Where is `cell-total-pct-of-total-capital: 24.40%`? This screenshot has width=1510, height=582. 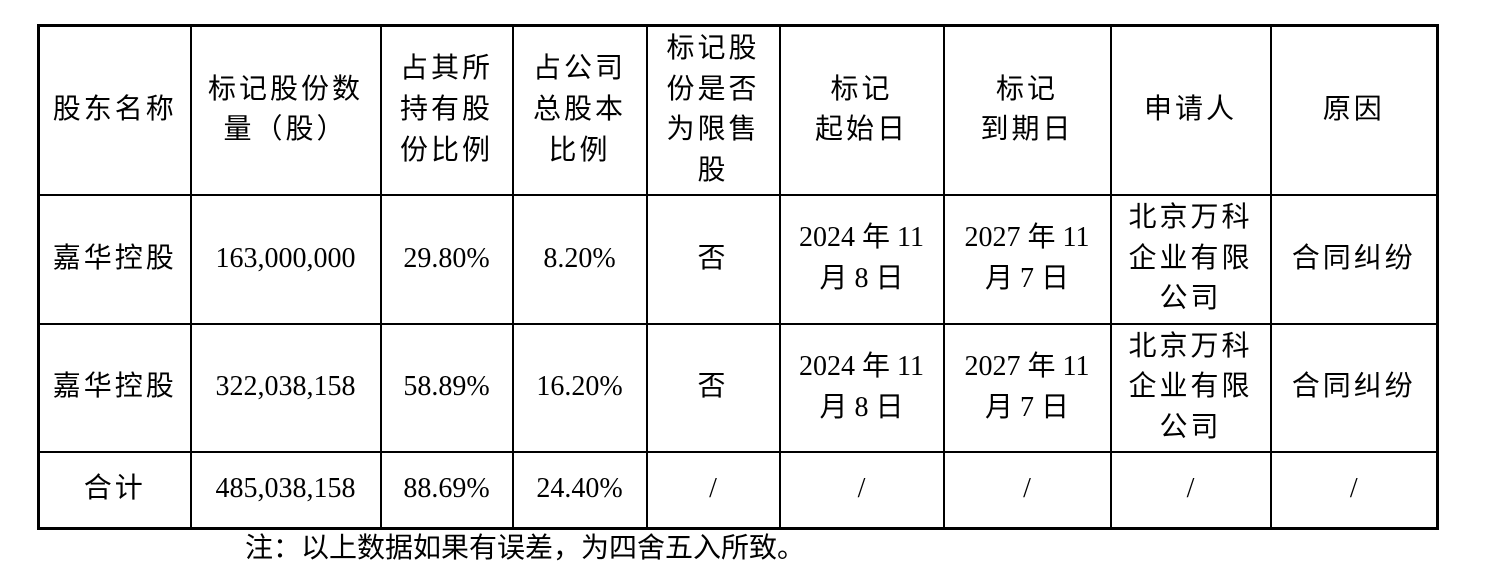
cell-total-pct-of-total-capital: 24.40% is located at coordinates (579, 490).